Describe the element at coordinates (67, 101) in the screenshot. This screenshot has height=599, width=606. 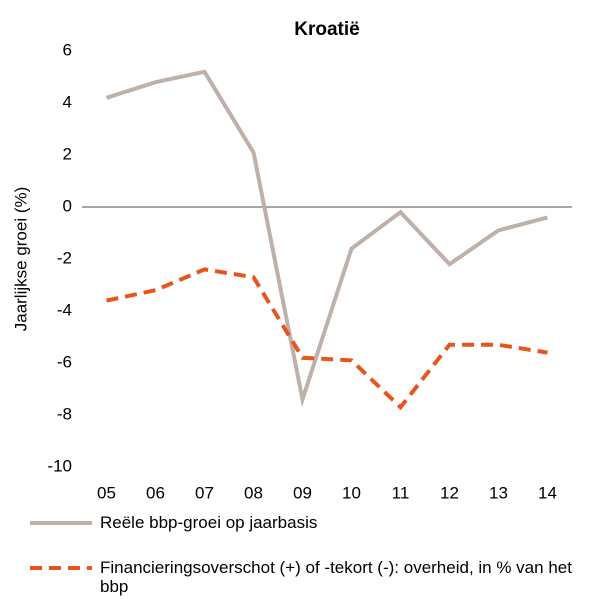
I see `y-tick-label: 4` at that location.